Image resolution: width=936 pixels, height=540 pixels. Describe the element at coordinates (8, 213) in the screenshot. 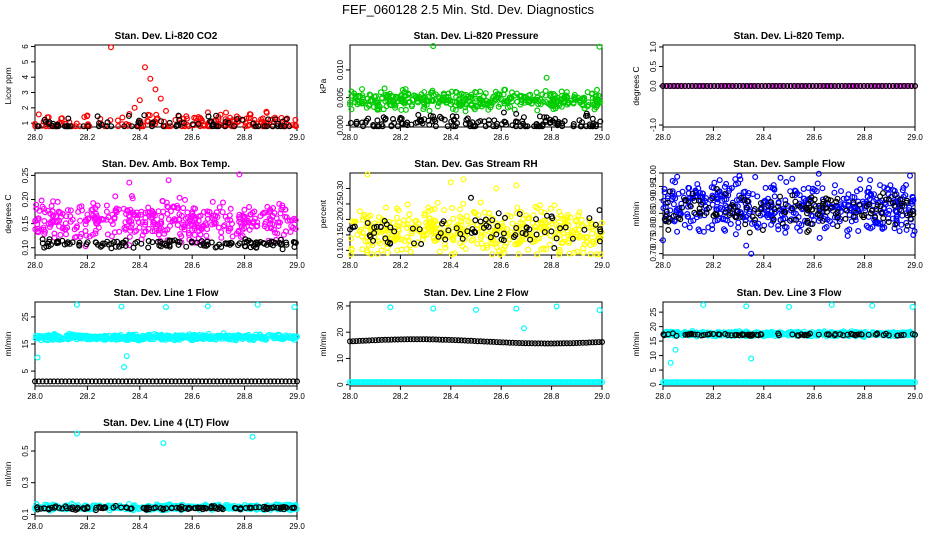

I see `plot4-ylabel: degrees C` at that location.